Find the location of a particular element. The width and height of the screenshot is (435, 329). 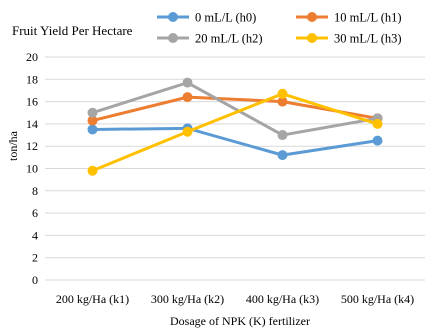

legend-item: 0 mL/L (h0) is located at coordinates (206, 18).